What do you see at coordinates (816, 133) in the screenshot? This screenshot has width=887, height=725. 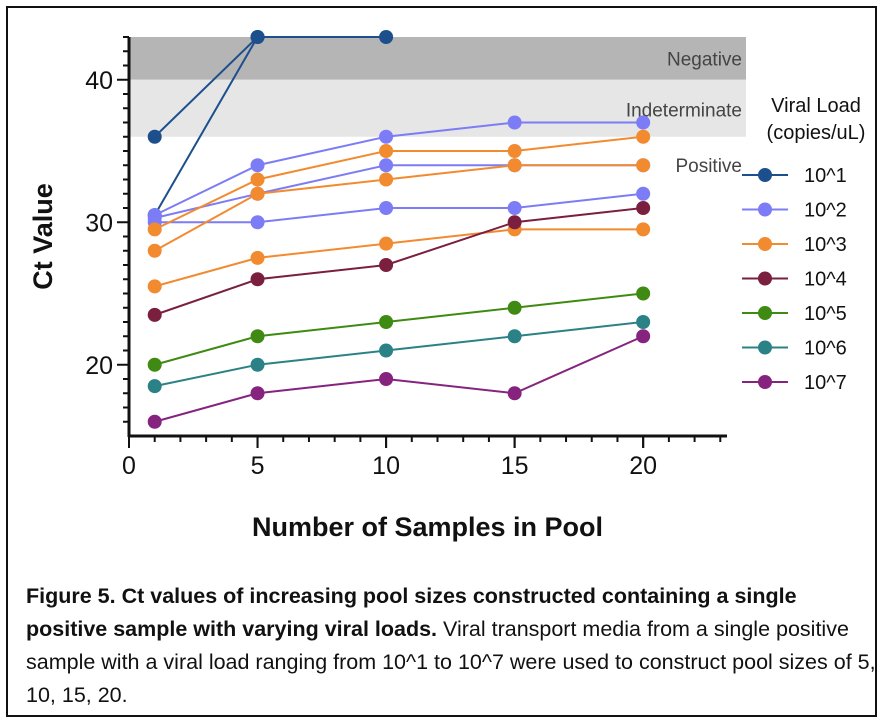 I see `legend-subtitle: (copies/uL)` at bounding box center [816, 133].